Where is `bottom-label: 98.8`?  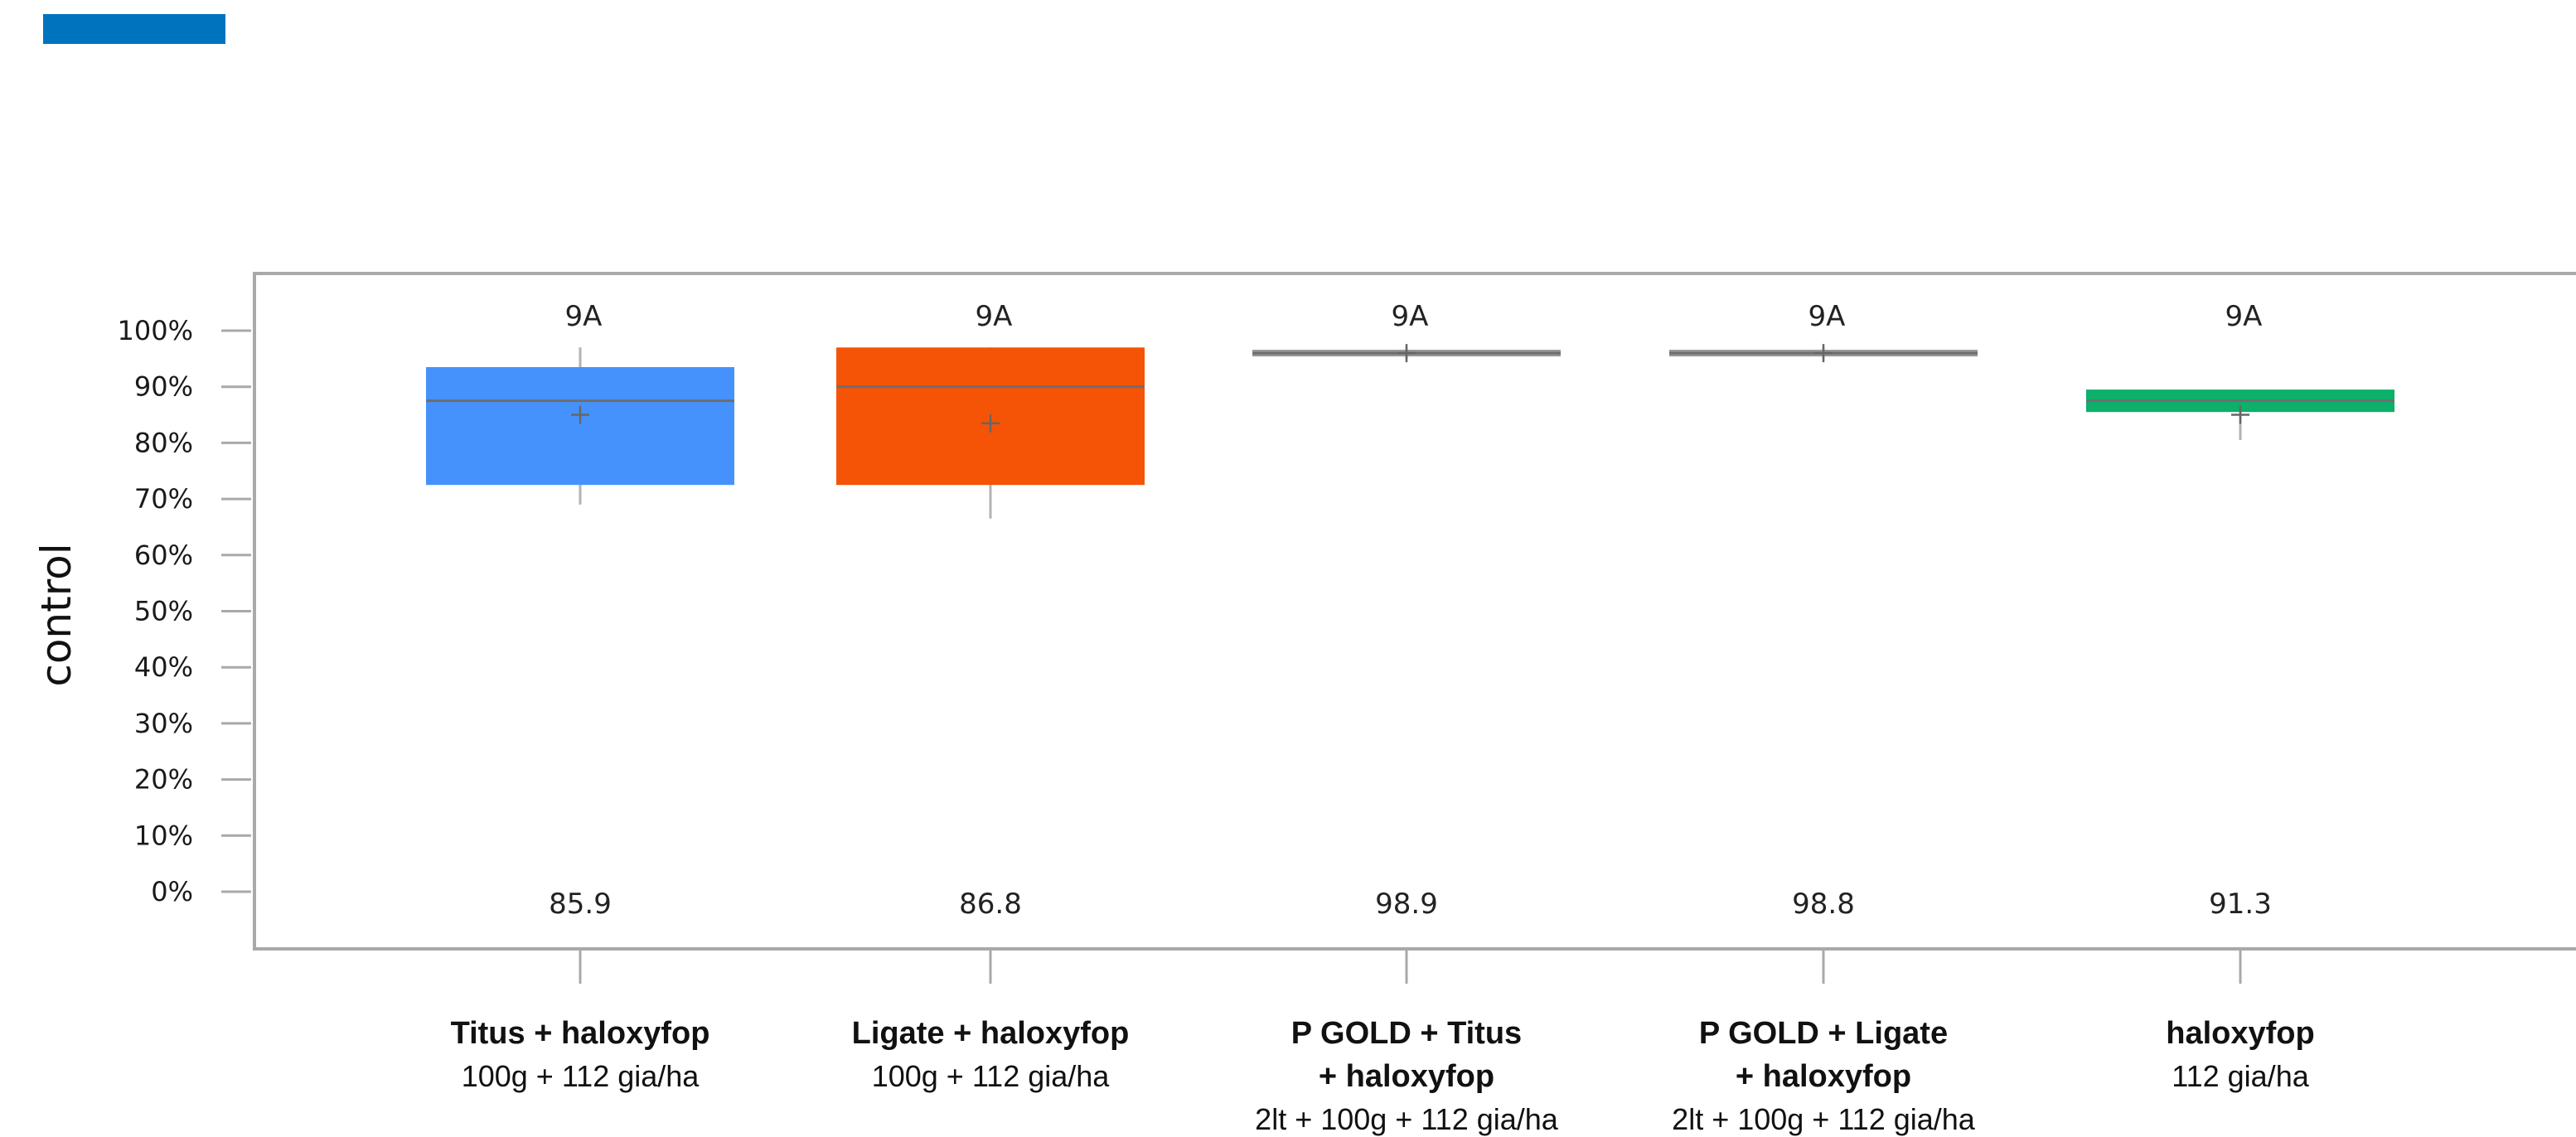 bottom-label: 98.8 is located at coordinates (1823, 904).